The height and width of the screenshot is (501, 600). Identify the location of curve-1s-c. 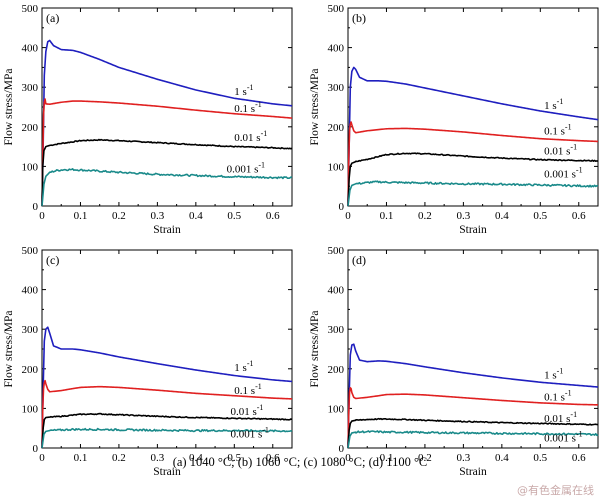
(167, 387).